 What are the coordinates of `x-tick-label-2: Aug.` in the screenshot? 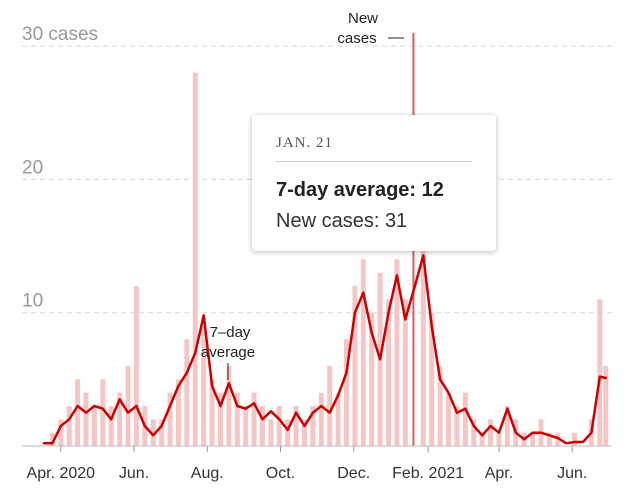 It's located at (207, 473).